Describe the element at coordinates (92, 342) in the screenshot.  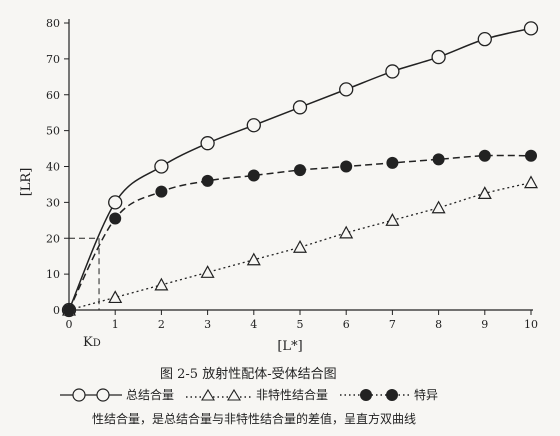
I see `kd-label: KD` at that location.